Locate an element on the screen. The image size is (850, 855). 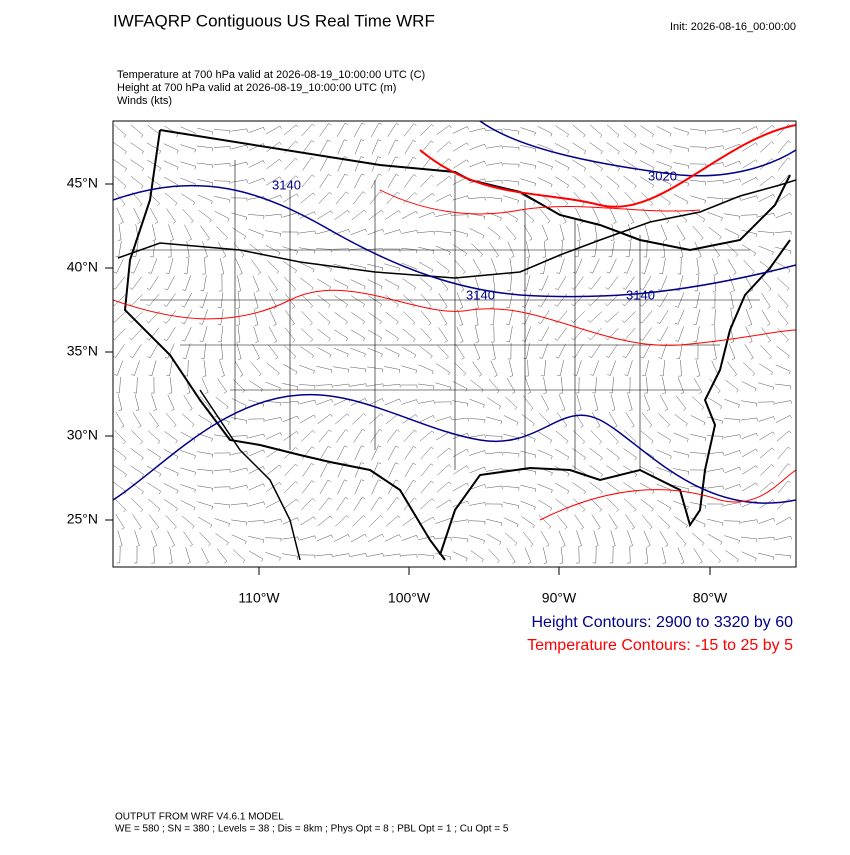
lat-label: 25°N is located at coordinates (82, 519).